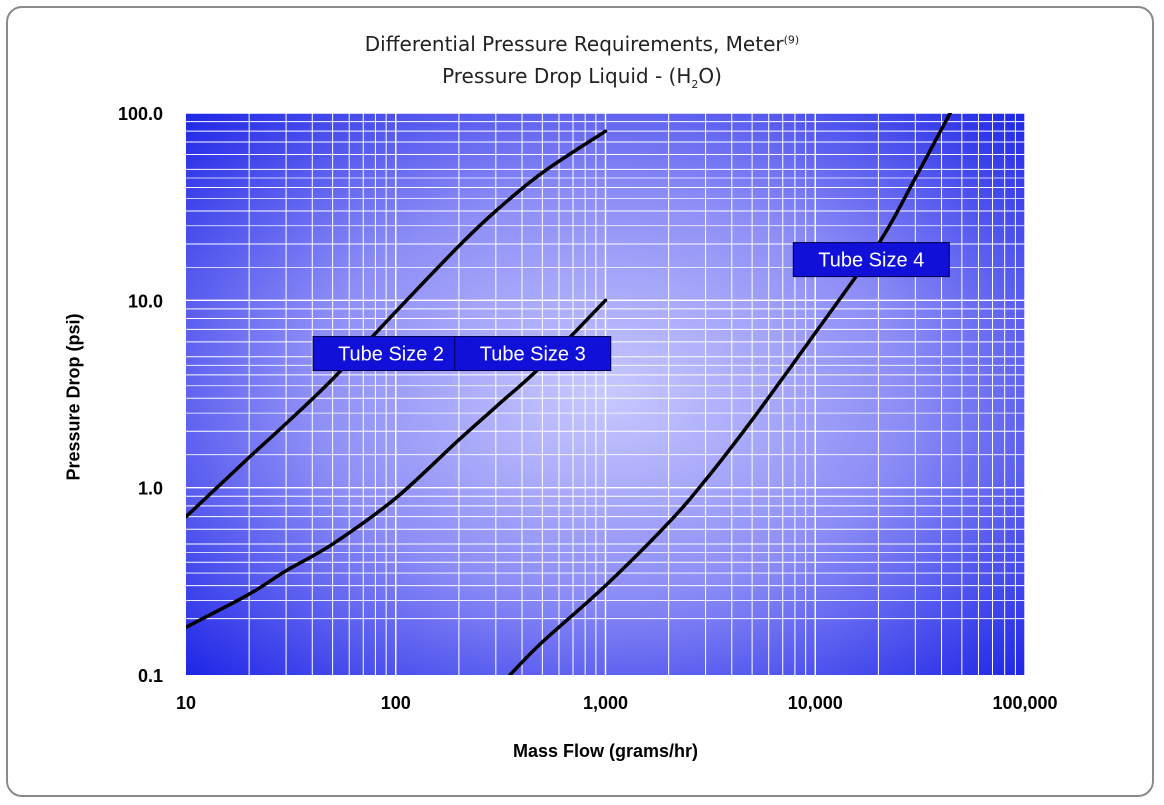  I want to click on x-tick-label: 100, so click(396, 703).